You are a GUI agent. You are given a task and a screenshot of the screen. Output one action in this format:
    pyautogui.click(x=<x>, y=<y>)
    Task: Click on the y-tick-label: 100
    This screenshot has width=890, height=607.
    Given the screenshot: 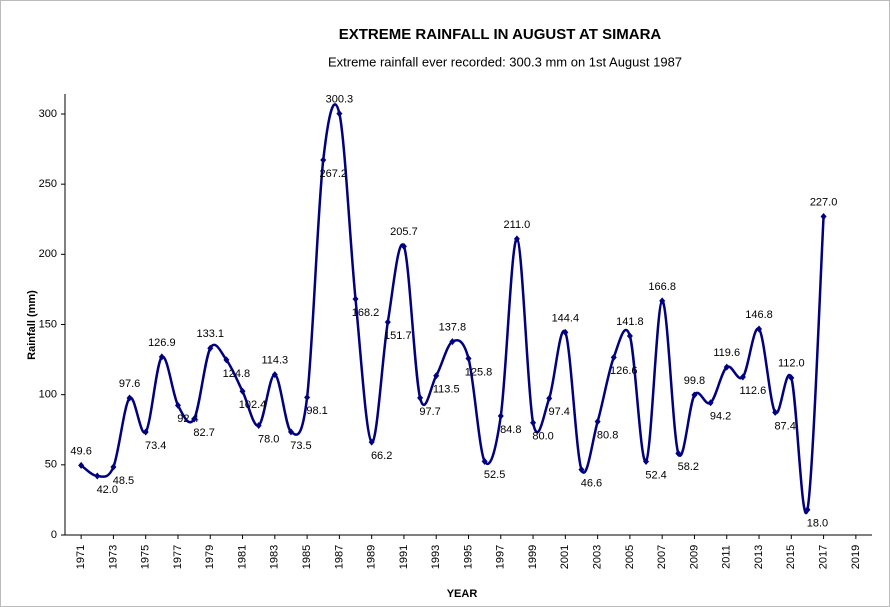 What is the action you would take?
    pyautogui.click(x=48, y=395)
    